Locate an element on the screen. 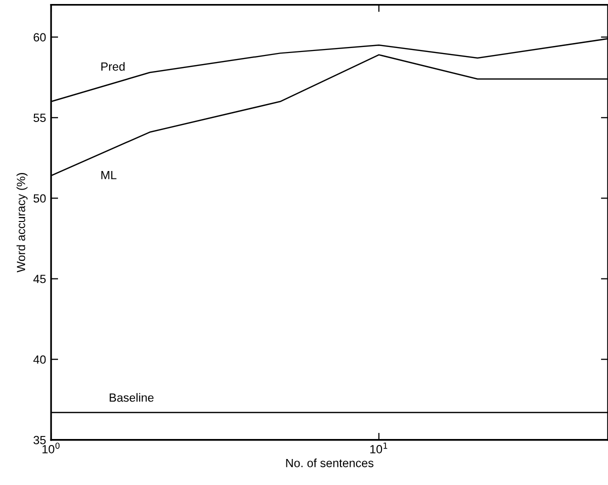 The width and height of the screenshot is (608, 485). y-tick-label: 50 is located at coordinates (40, 198).